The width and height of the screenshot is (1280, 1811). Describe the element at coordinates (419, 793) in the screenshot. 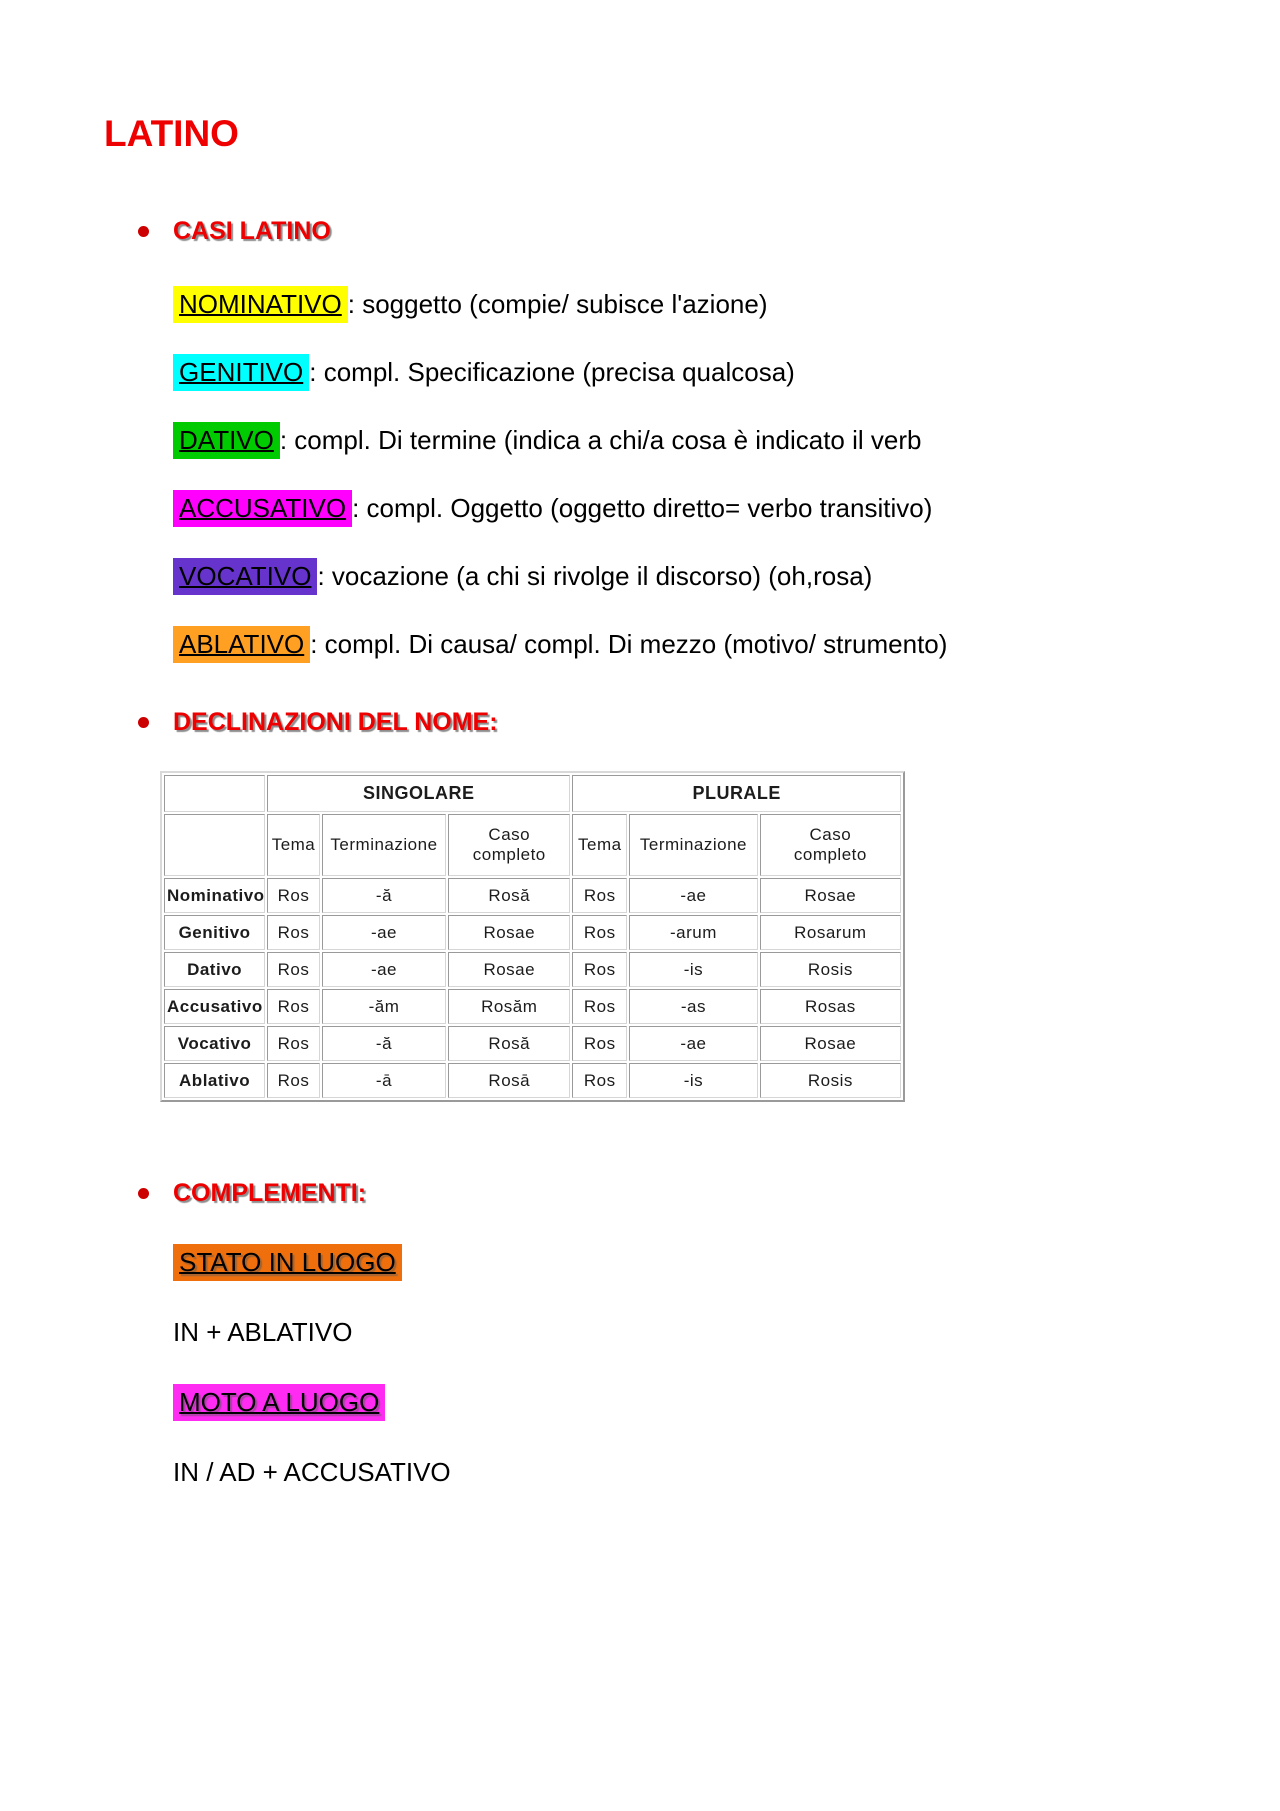

I see `group-header-singolare: SINGOLARE` at that location.